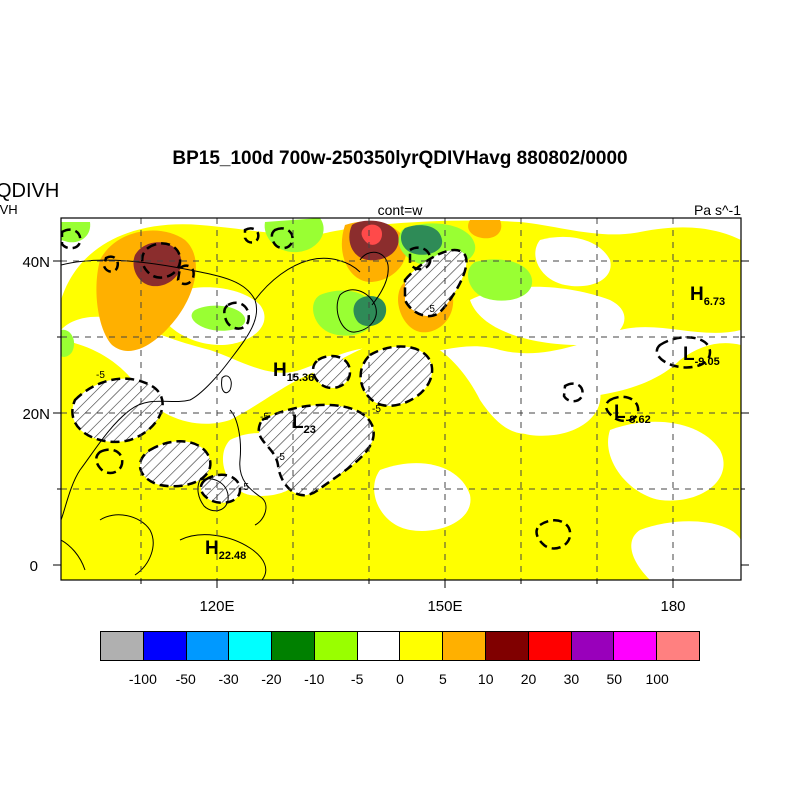 The image size is (800, 800). Describe the element at coordinates (485, 679) in the screenshot. I see `colorbar-label: 10` at that location.